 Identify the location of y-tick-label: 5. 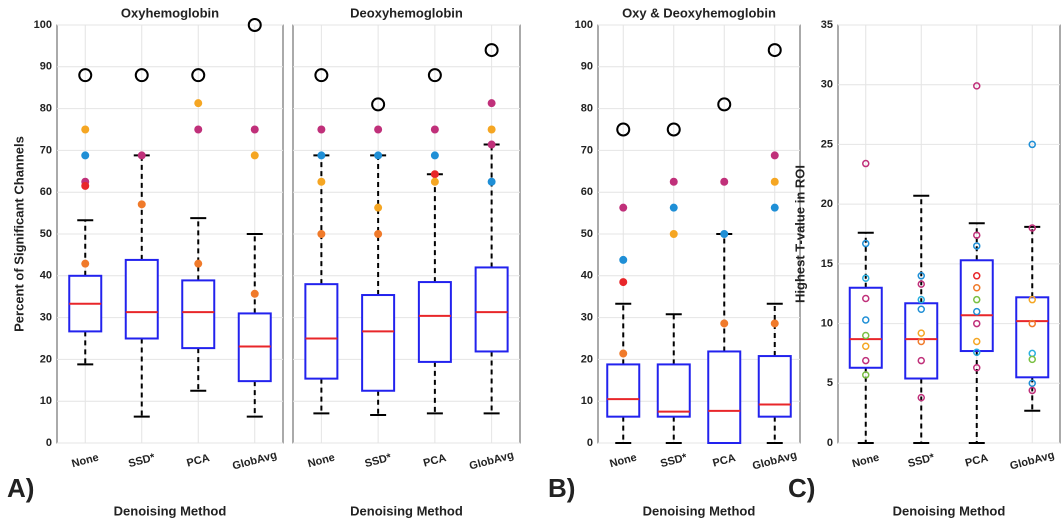
(830, 383).